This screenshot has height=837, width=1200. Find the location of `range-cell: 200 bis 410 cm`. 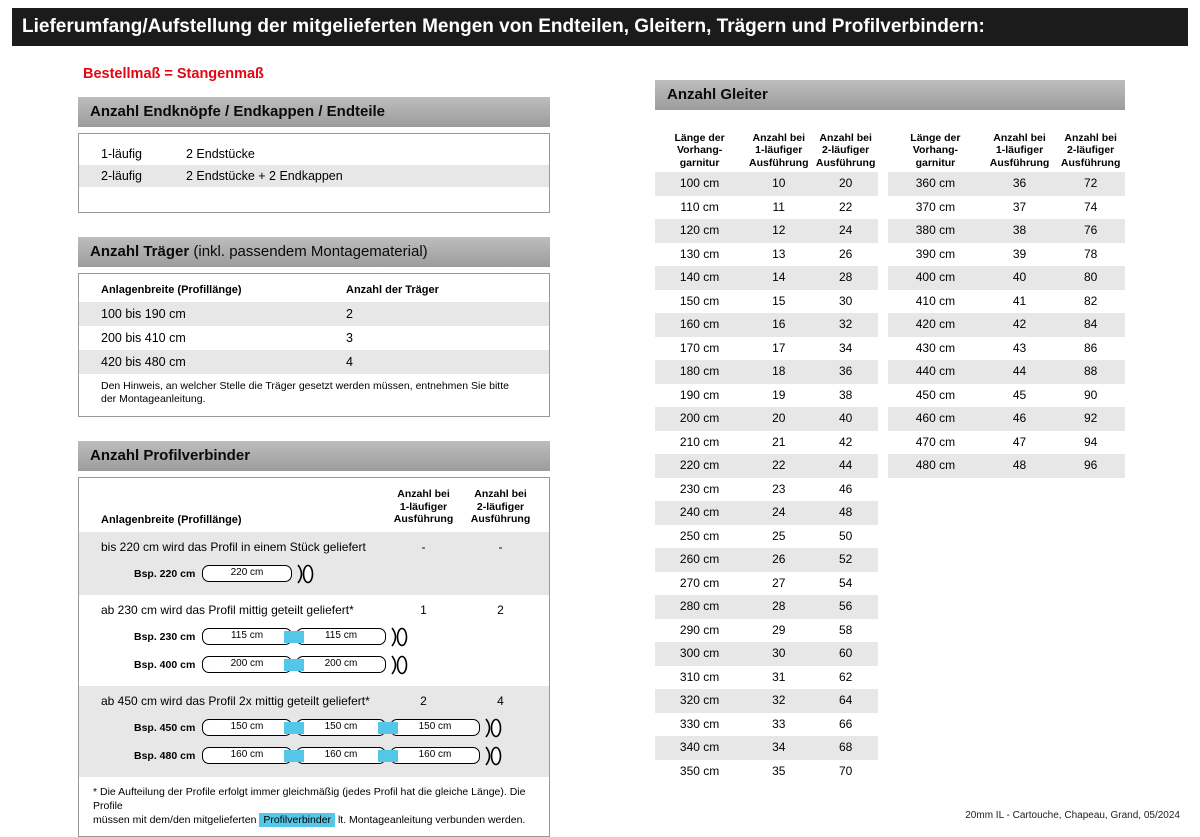

range-cell: 200 bis 410 cm is located at coordinates (143, 338).